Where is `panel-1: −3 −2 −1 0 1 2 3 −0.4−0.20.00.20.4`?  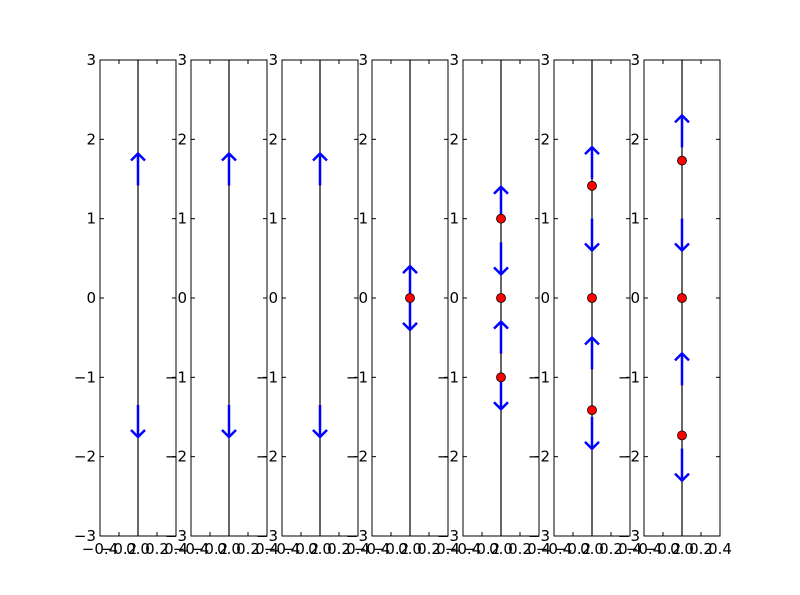
panel-1: −3 −2 −1 0 1 2 3 −0.4−0.20.00.20.4 is located at coordinates (131, 304).